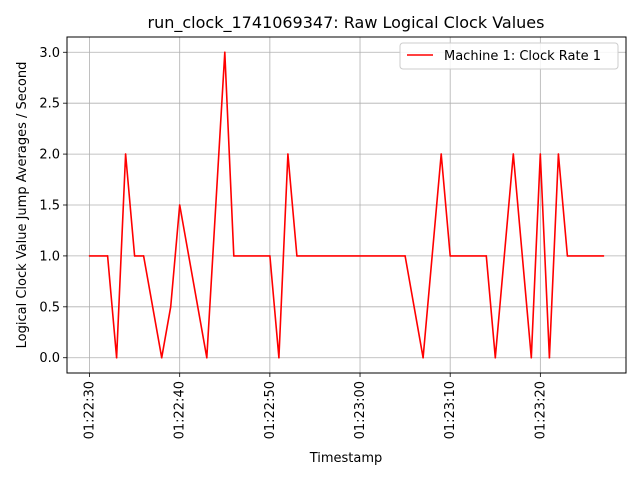  I want to click on y-axis-ticks: 0.0 0.5 1.0 1.5 2.0 2.5 3.0, so click(53, 206).